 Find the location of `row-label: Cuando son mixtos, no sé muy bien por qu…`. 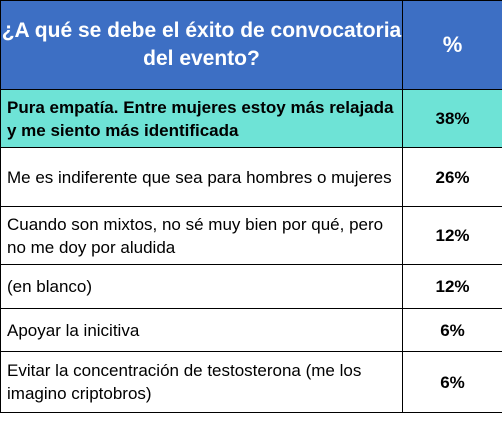

row-label: Cuando son mixtos, no sé muy bien por qu… is located at coordinates (201, 235).